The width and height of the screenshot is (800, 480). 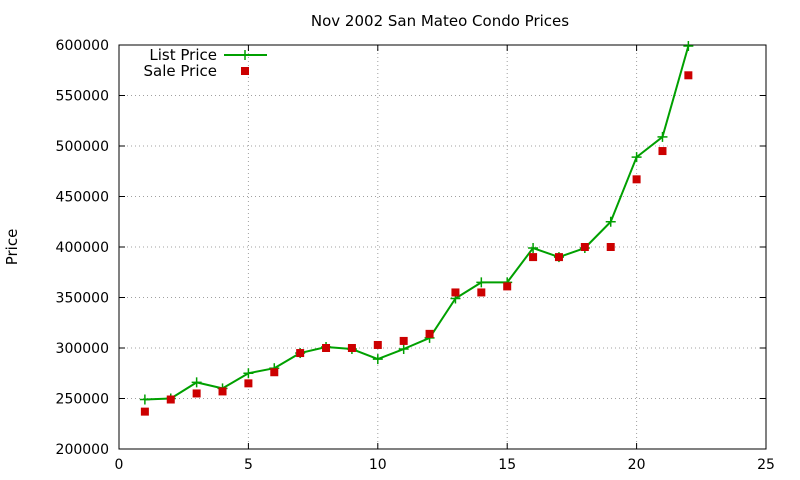 I want to click on y-tick-label: 450000, so click(x=82, y=198).